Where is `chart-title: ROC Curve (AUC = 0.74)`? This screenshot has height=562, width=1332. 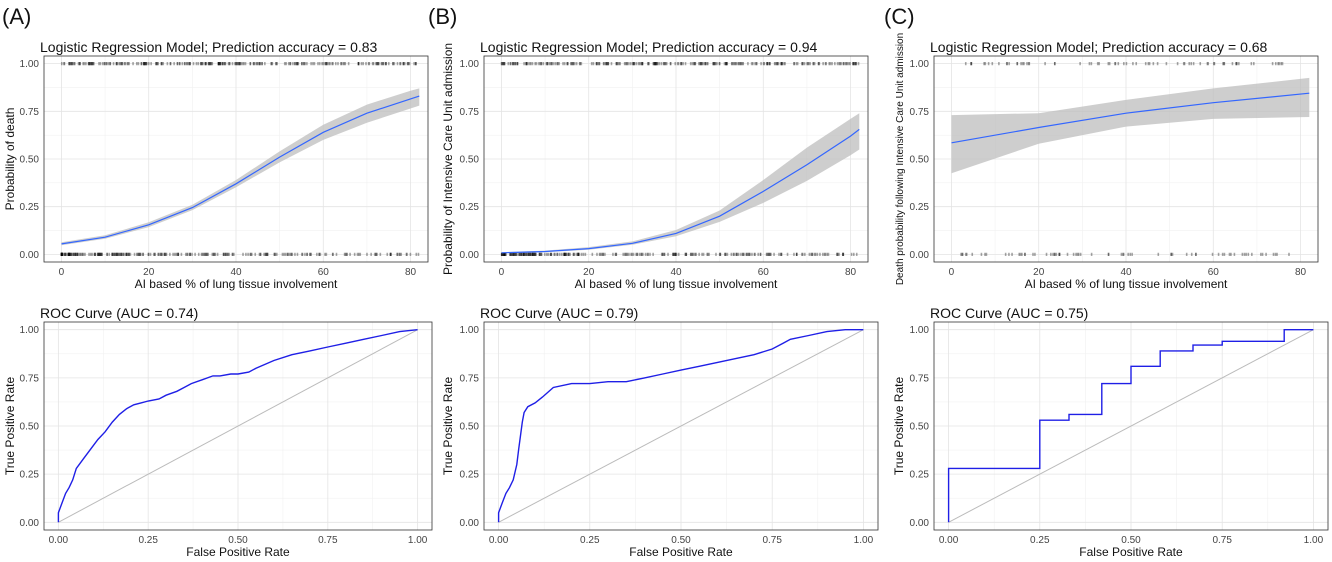
chart-title: ROC Curve (AUC = 0.74) is located at coordinates (119, 313).